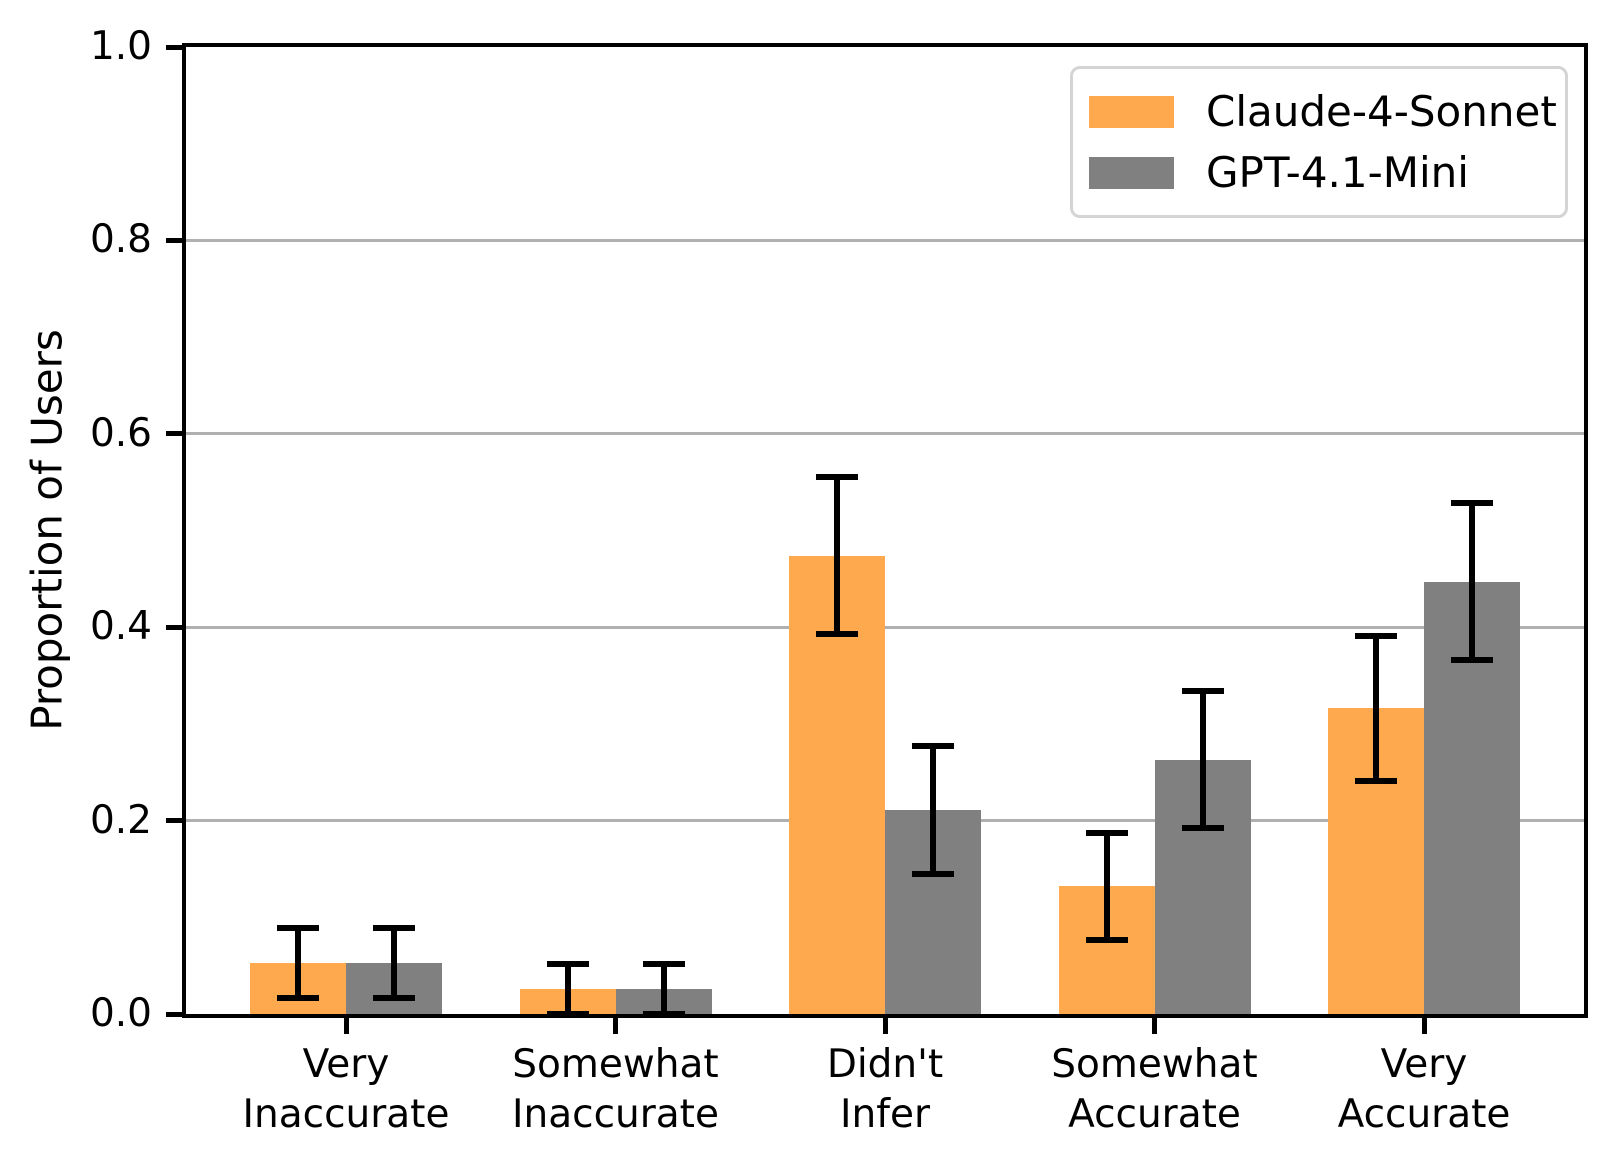  I want to click on x-tick-label: Didn't Infer, so click(885, 1090).